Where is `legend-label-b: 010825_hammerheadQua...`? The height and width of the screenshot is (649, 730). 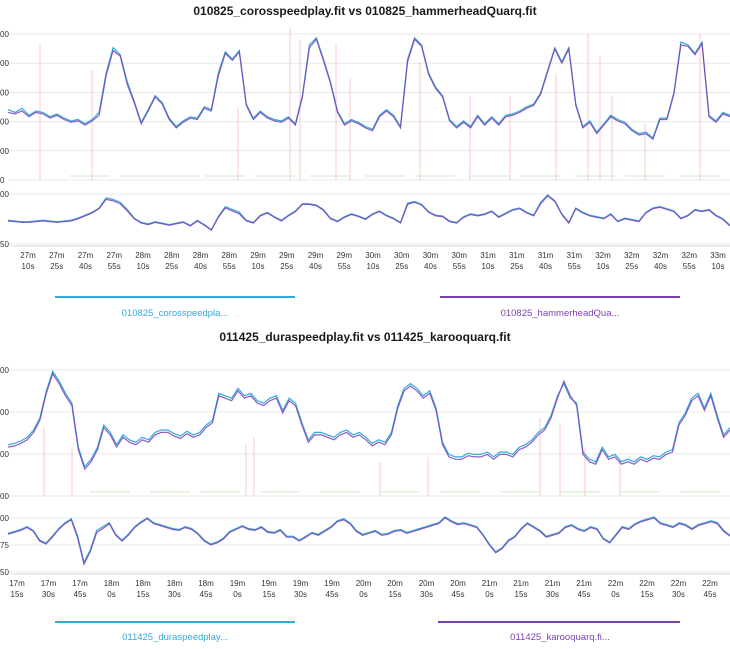 legend-label-b: 010825_hammerheadQua... is located at coordinates (560, 313).